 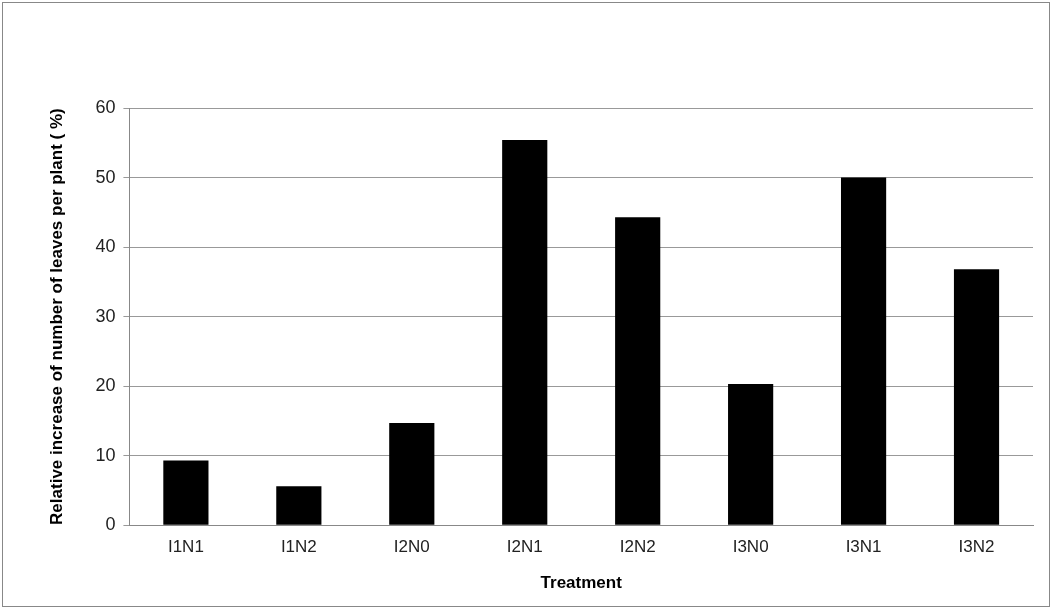 I want to click on y-tick-label: 10, so click(x=105, y=454).